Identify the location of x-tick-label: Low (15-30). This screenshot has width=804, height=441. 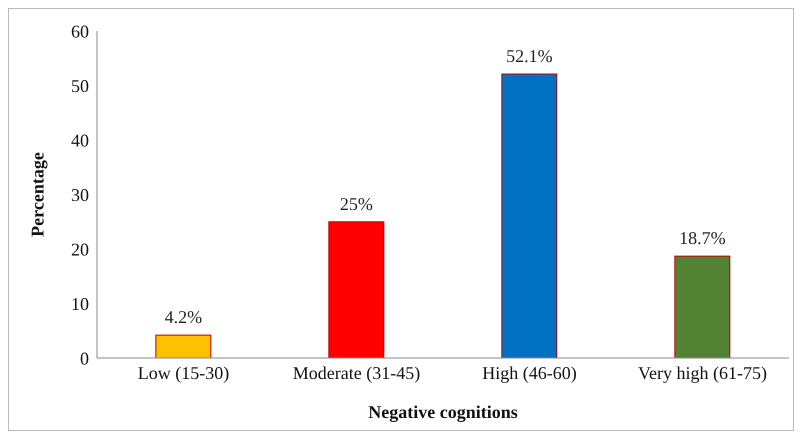
(184, 372).